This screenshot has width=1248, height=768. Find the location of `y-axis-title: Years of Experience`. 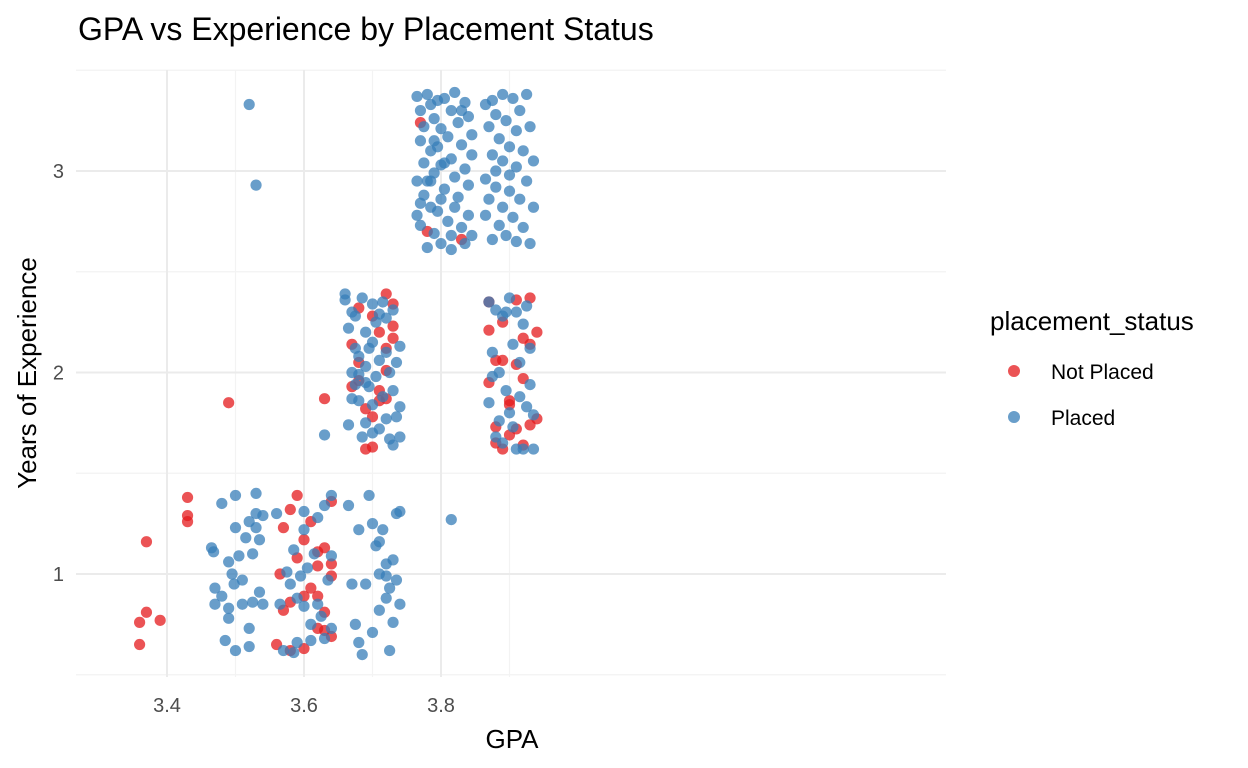

y-axis-title: Years of Experience is located at coordinates (27, 373).